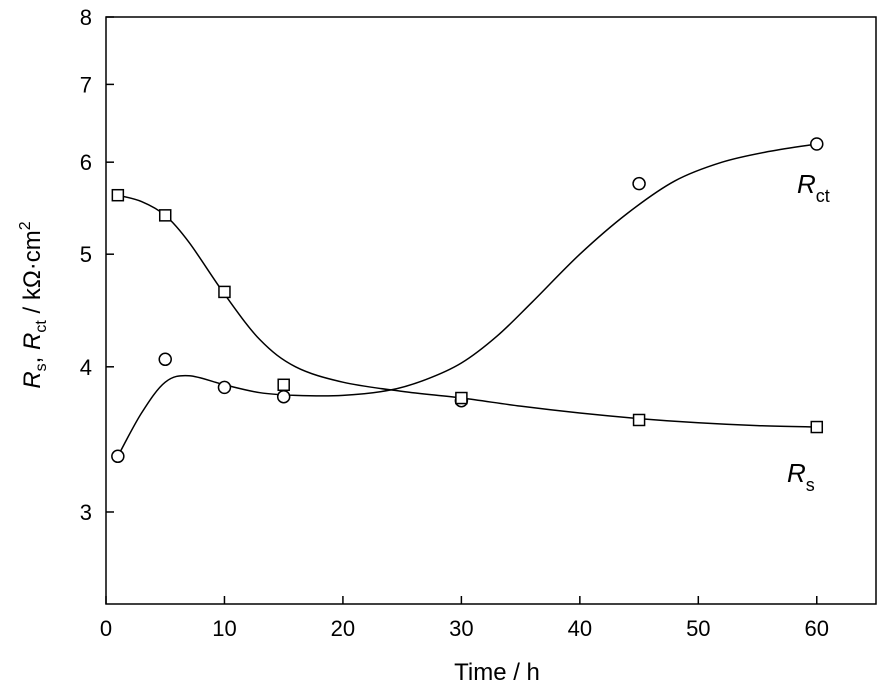 The width and height of the screenshot is (886, 685). I want to click on x-tick-label: 20, so click(343, 628).